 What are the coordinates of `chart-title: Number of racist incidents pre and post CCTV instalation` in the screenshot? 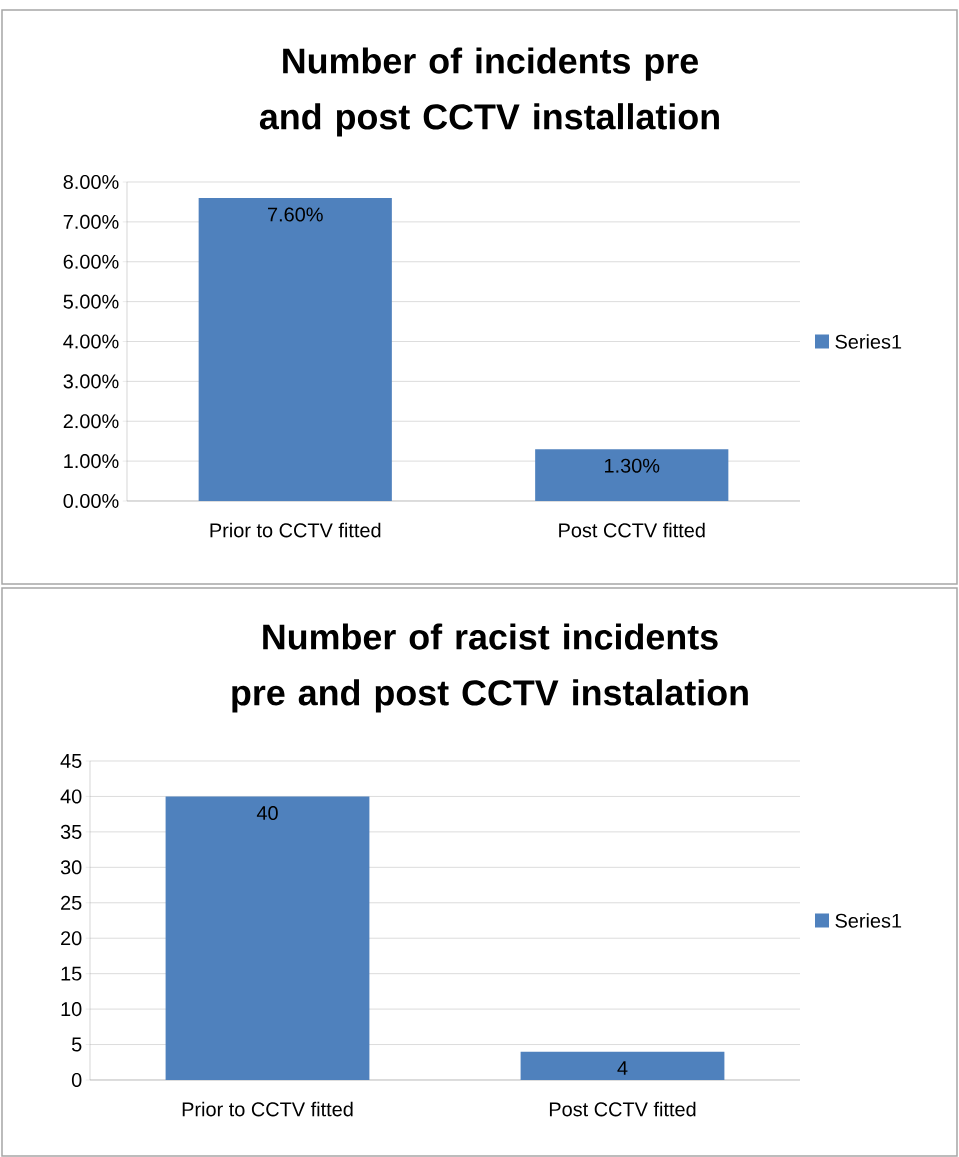 It's located at (490, 668).